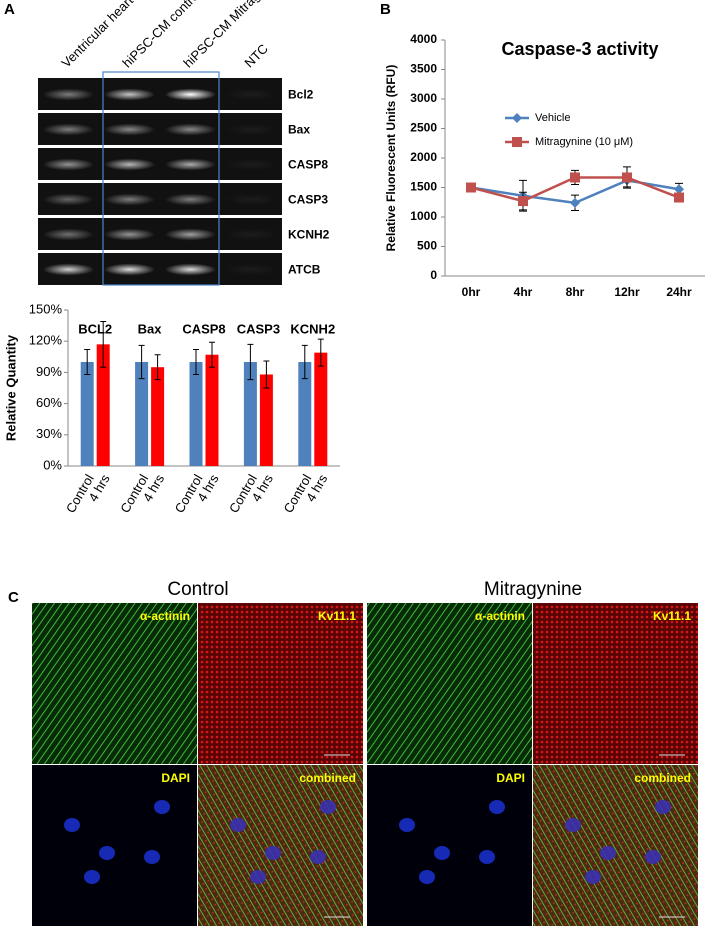 The image size is (712, 929). What do you see at coordinates (385, 9) in the screenshot?
I see `panel-label: B` at bounding box center [385, 9].